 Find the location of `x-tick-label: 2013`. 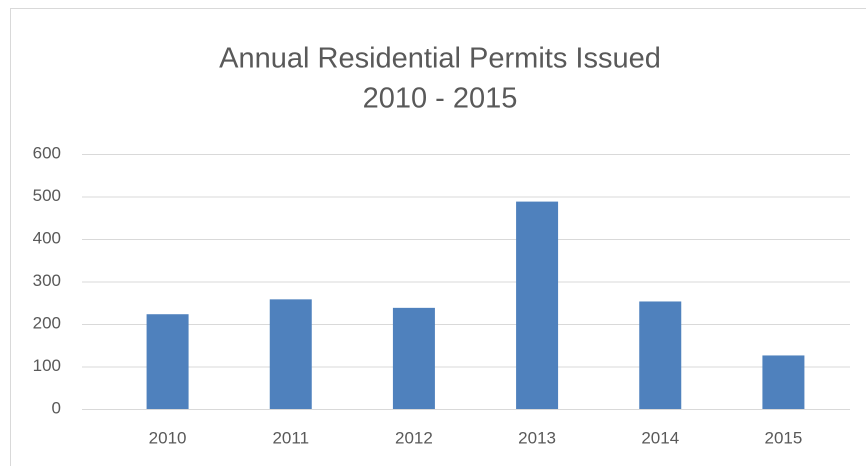

x-tick-label: 2013 is located at coordinates (537, 437).